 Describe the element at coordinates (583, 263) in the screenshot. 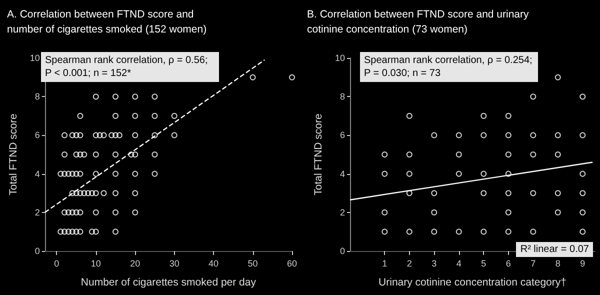

I see `x-tick-label: 9` at that location.